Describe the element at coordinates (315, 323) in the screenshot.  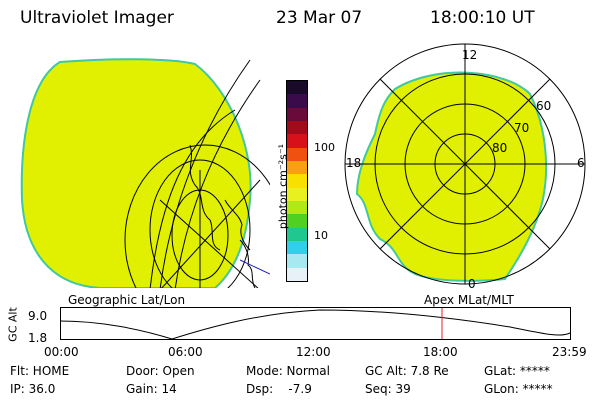
I see `altitude-plot` at that location.